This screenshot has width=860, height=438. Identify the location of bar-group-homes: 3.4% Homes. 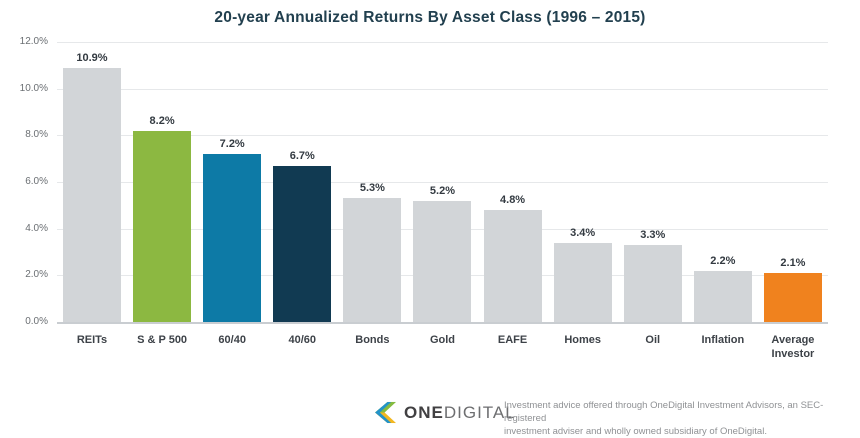
(583, 286).